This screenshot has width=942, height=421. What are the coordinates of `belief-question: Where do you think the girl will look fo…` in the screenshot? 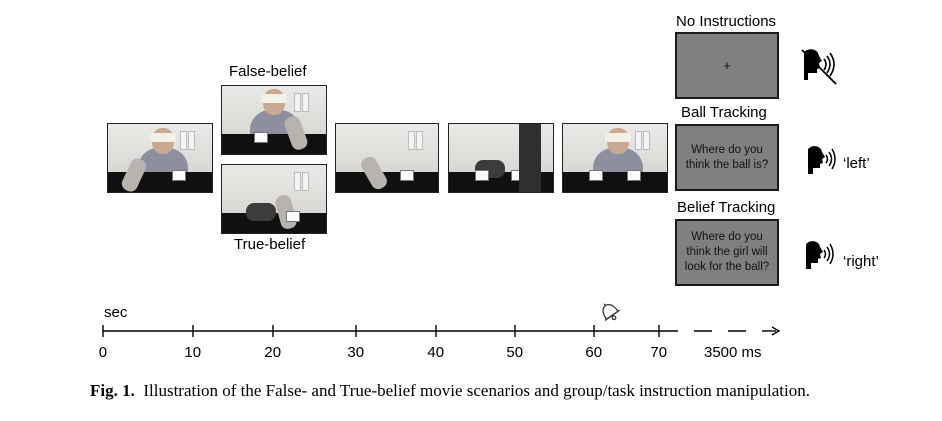 It's located at (727, 252).